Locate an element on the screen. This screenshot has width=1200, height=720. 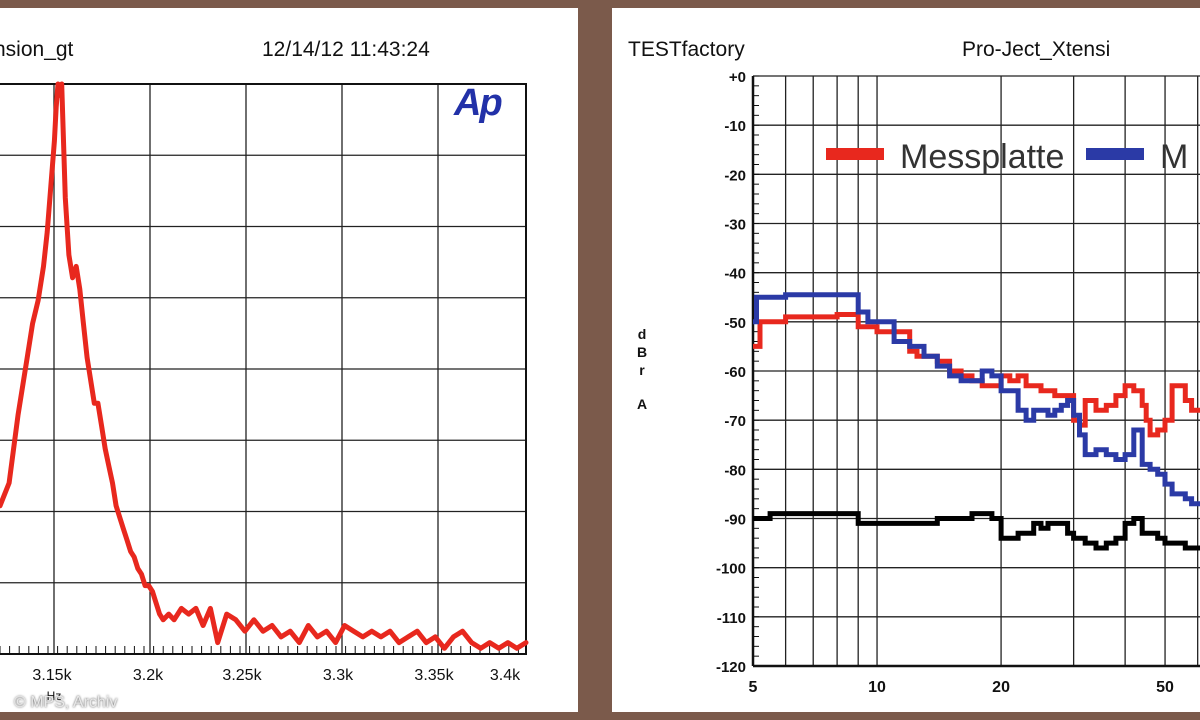
x-tick-label: 10 is located at coordinates (877, 687).